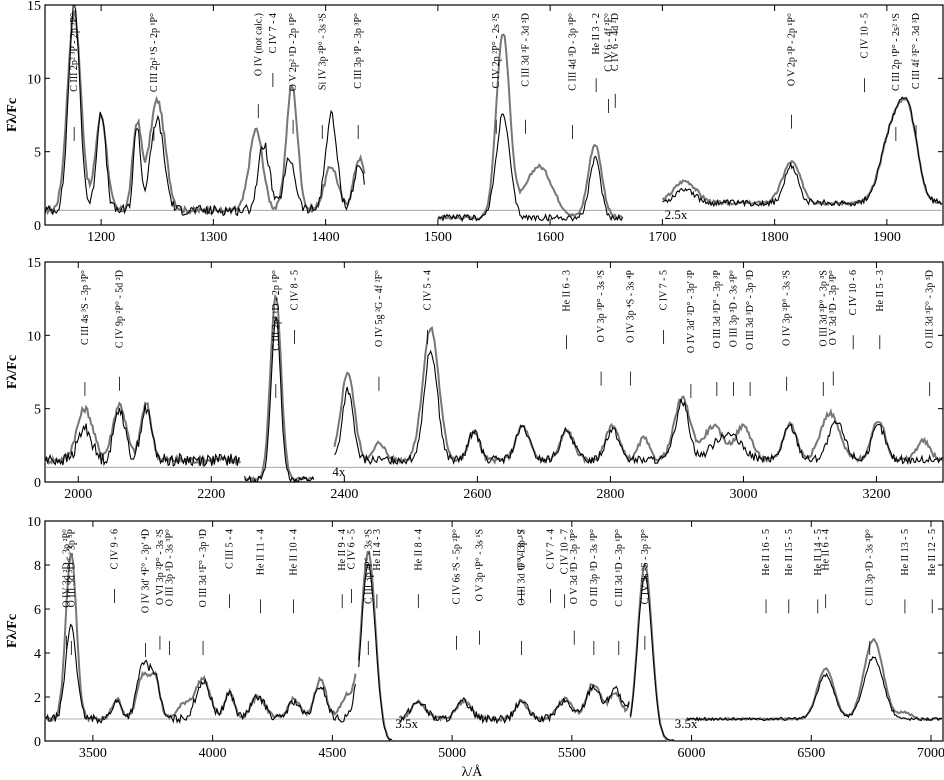  What do you see at coordinates (522, 549) in the screenshot?
I see `line-id-label: O VI 8 - 7` at bounding box center [522, 549].